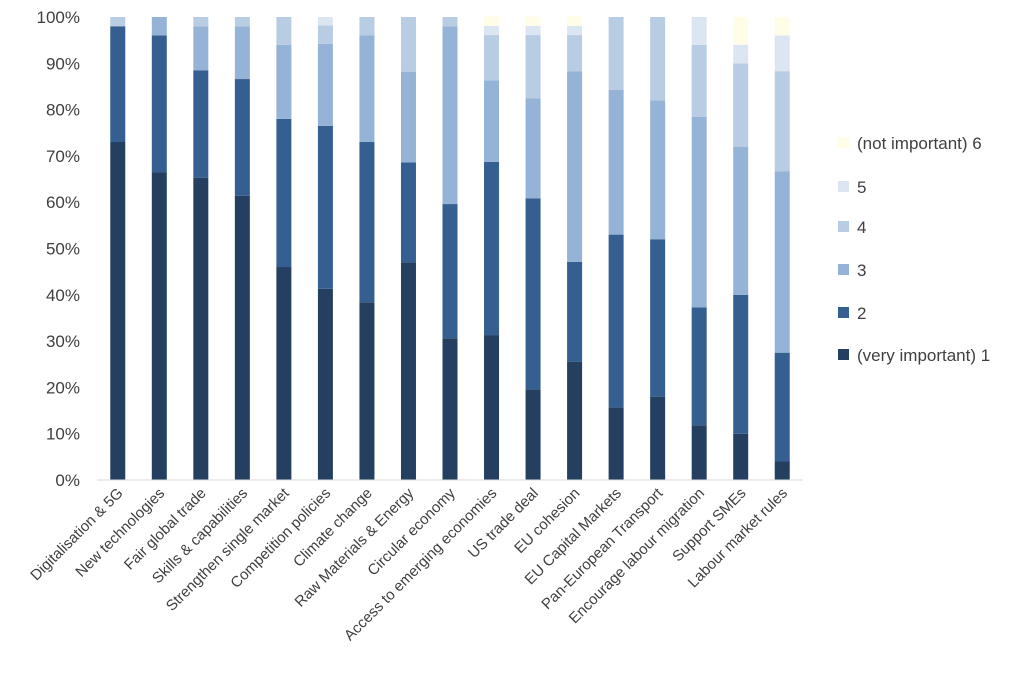  Describe the element at coordinates (63, 156) in the screenshot. I see `y-tick-label: 70%` at that location.